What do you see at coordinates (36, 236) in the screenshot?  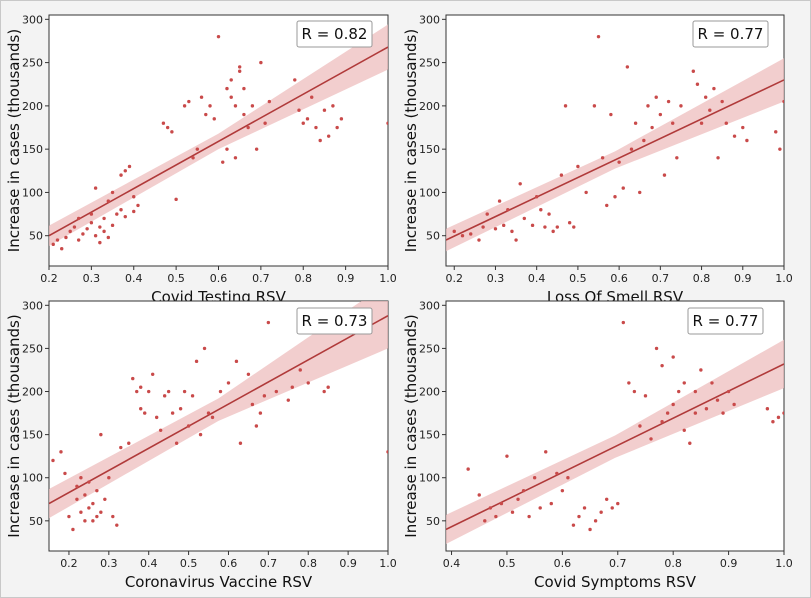 I see `y-tick-label: 50` at bounding box center [36, 236].